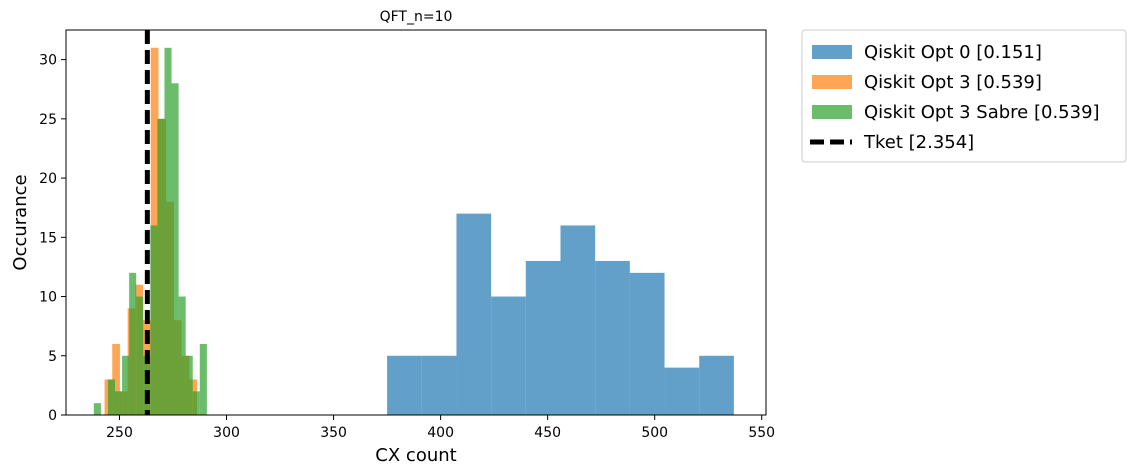  I want to click on x-tick-label: 550, so click(761, 433).